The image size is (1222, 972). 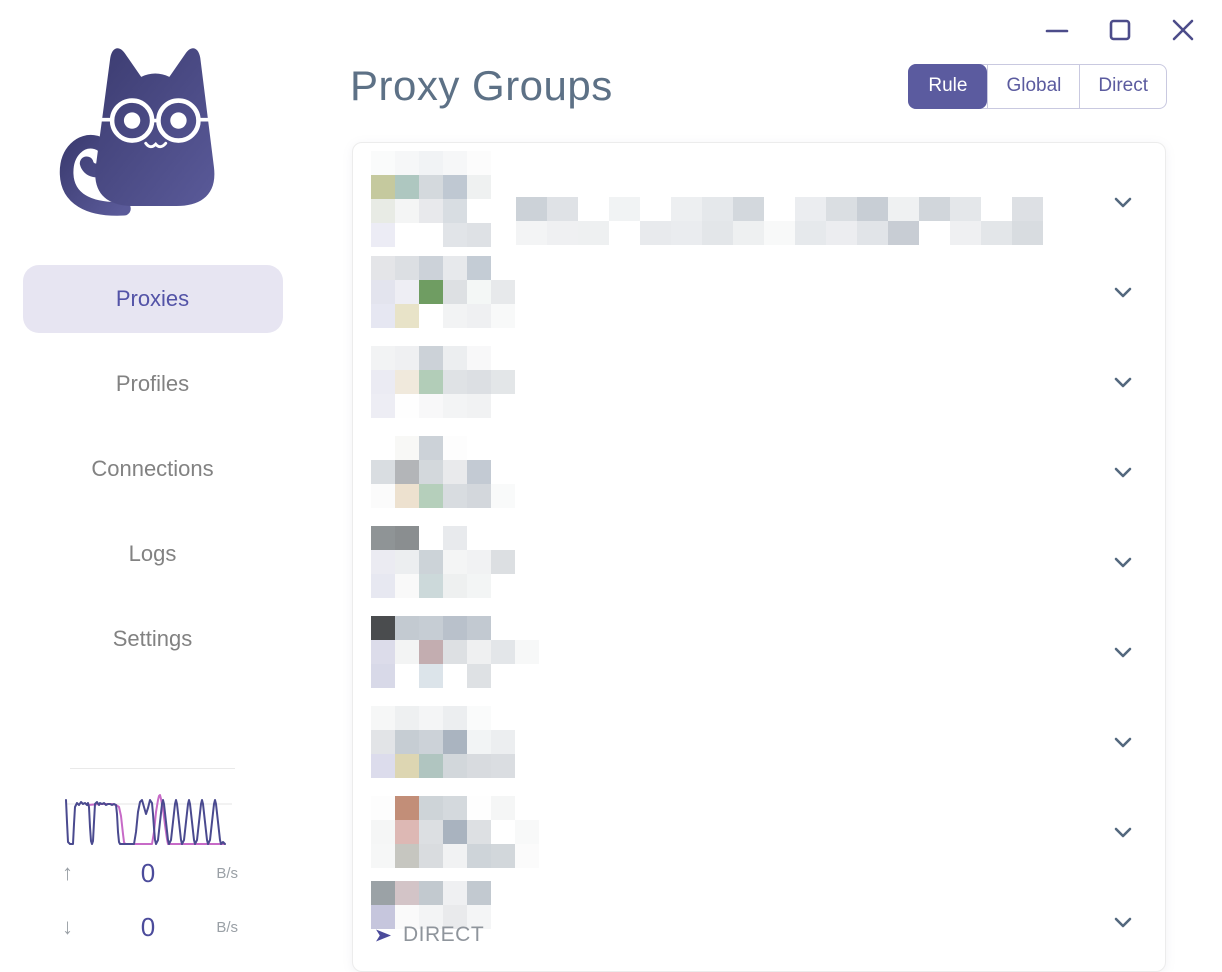 I want to click on selected-proxy-label: DIRECT, so click(x=429, y=935).